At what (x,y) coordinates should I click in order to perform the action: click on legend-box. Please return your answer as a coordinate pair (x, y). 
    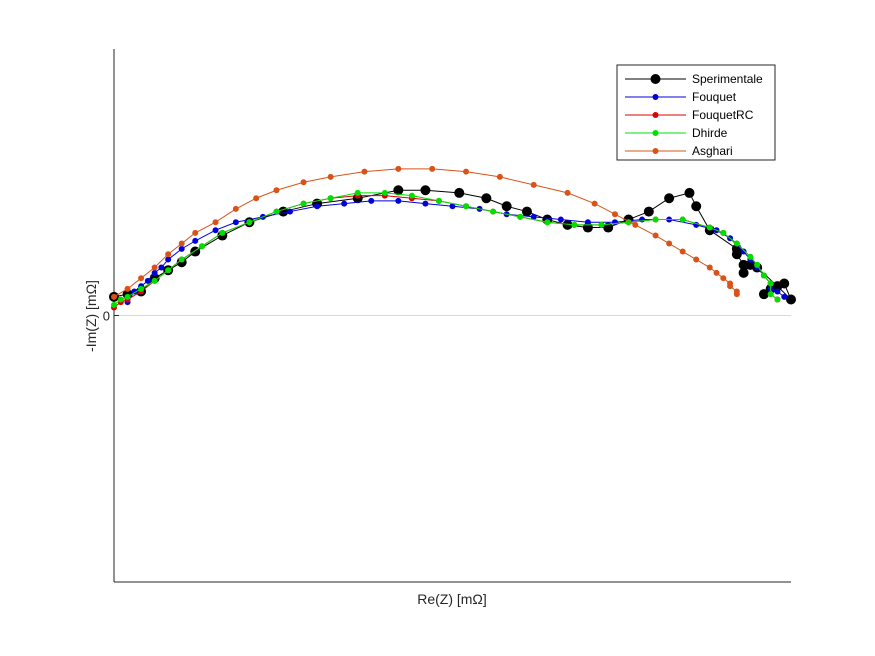
    Looking at the image, I should click on (696, 112).